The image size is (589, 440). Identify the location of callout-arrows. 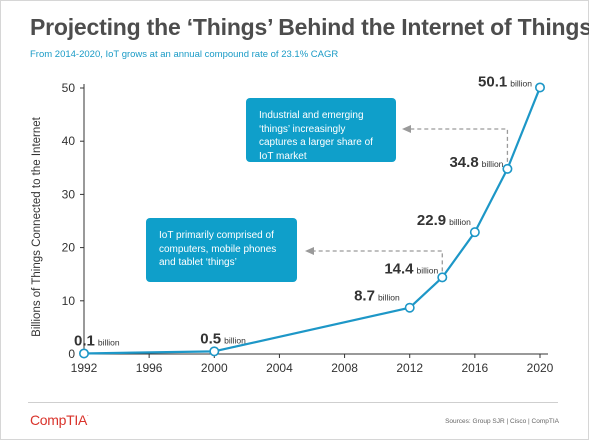
(407, 198).